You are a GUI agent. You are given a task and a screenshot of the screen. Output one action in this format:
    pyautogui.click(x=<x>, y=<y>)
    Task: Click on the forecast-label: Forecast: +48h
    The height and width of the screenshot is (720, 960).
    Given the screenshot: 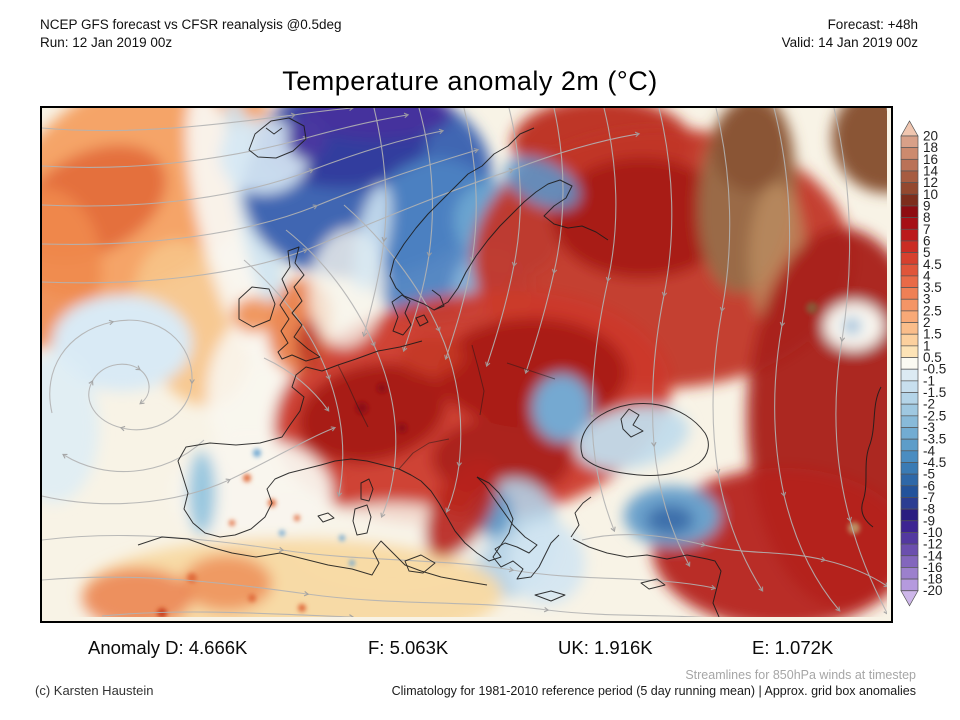 What is the action you would take?
    pyautogui.click(x=872, y=24)
    